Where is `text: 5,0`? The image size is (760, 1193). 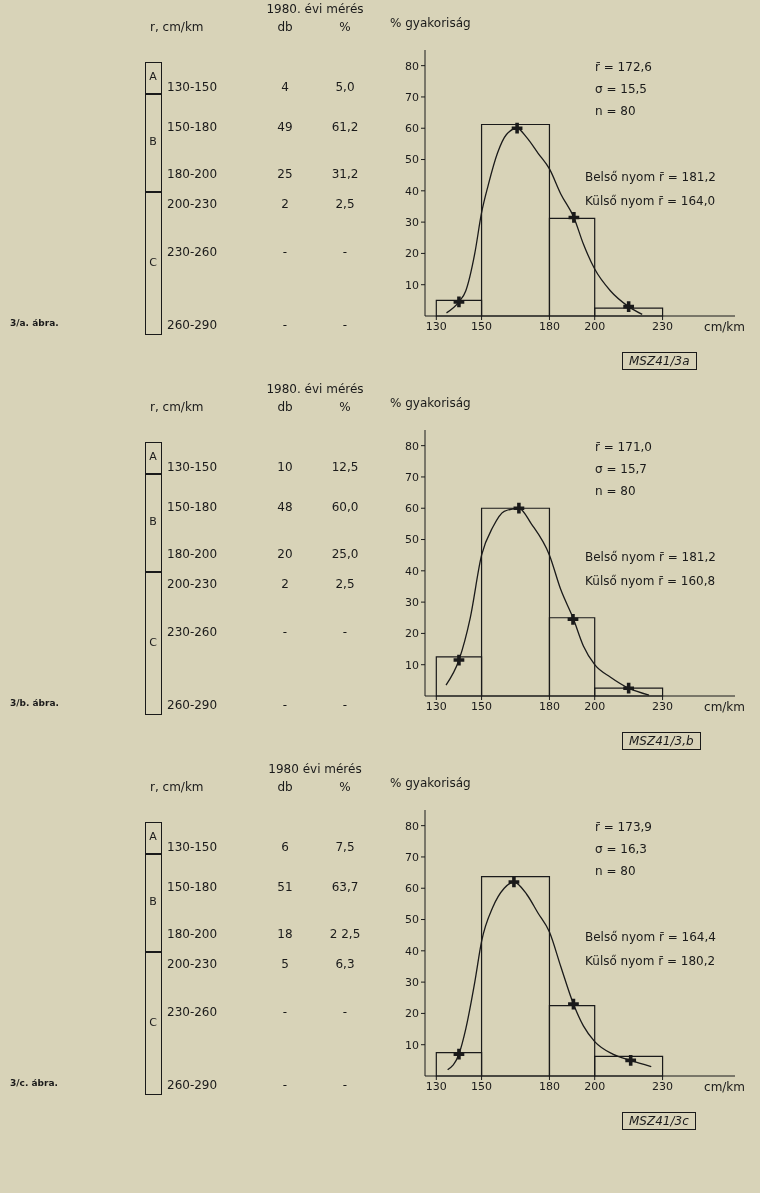 text: 5,0 is located at coordinates (345, 87).